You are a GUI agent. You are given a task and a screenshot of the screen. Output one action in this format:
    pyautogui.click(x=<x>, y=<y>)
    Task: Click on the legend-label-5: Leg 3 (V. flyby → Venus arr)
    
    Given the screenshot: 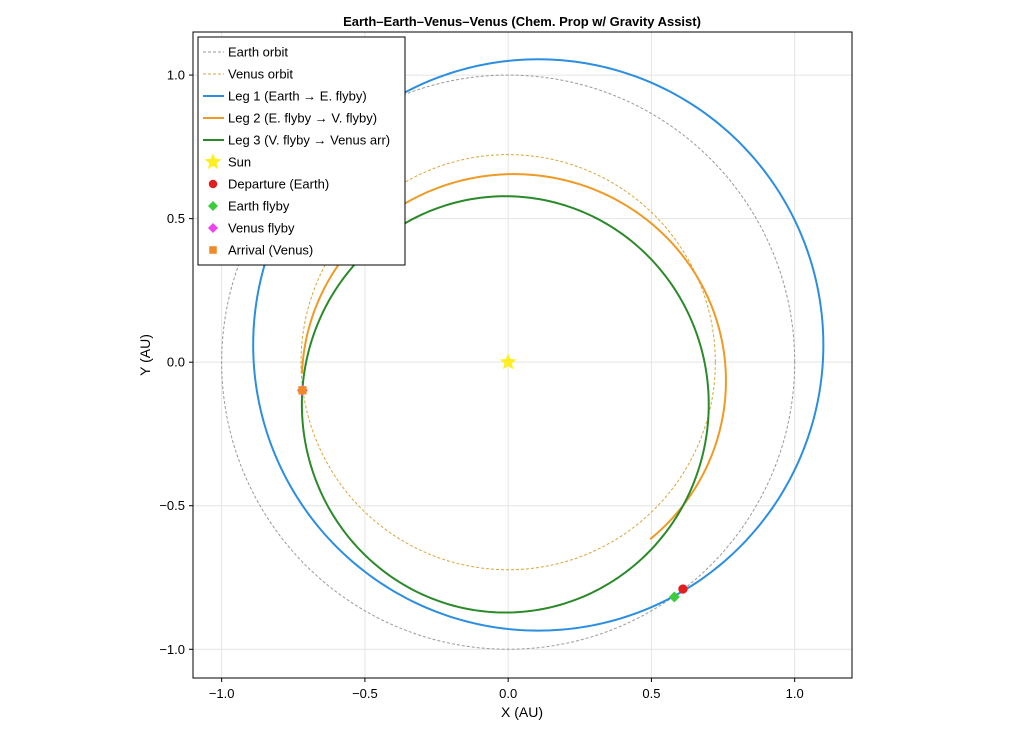 What is the action you would take?
    pyautogui.click(x=309, y=140)
    